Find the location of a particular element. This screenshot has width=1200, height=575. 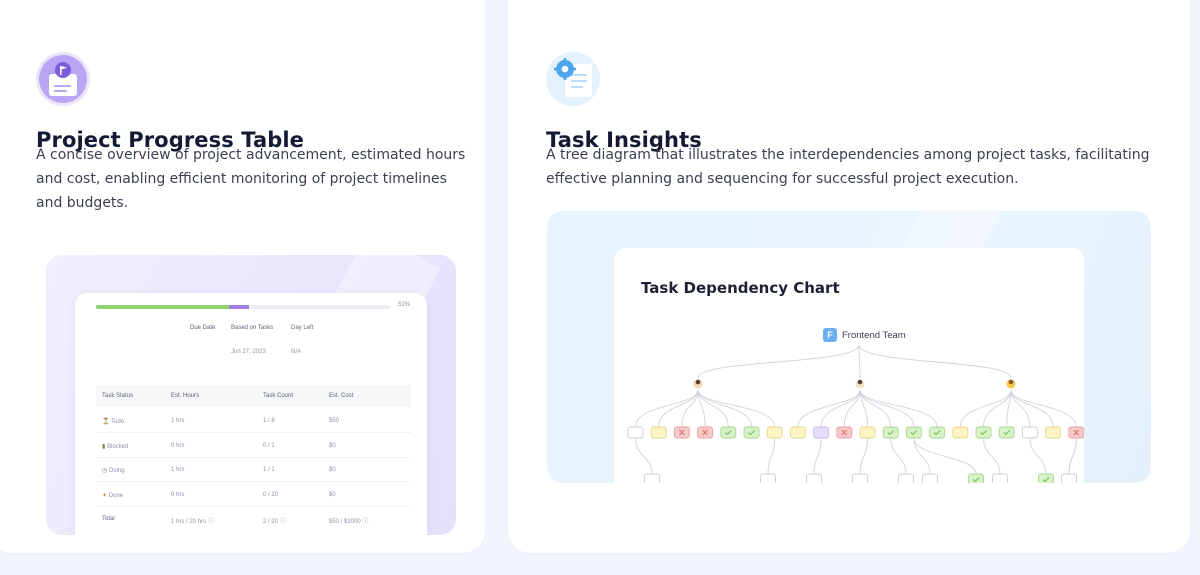

task-status: Done is located at coordinates (116, 496).